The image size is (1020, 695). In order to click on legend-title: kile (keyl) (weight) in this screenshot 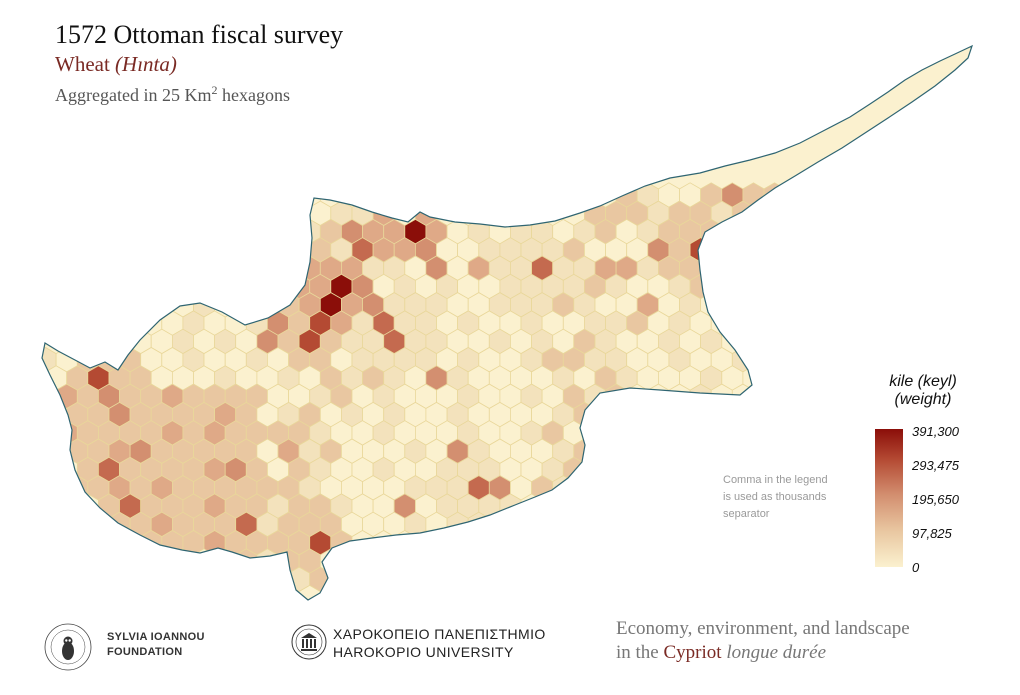, I will do `click(923, 391)`.